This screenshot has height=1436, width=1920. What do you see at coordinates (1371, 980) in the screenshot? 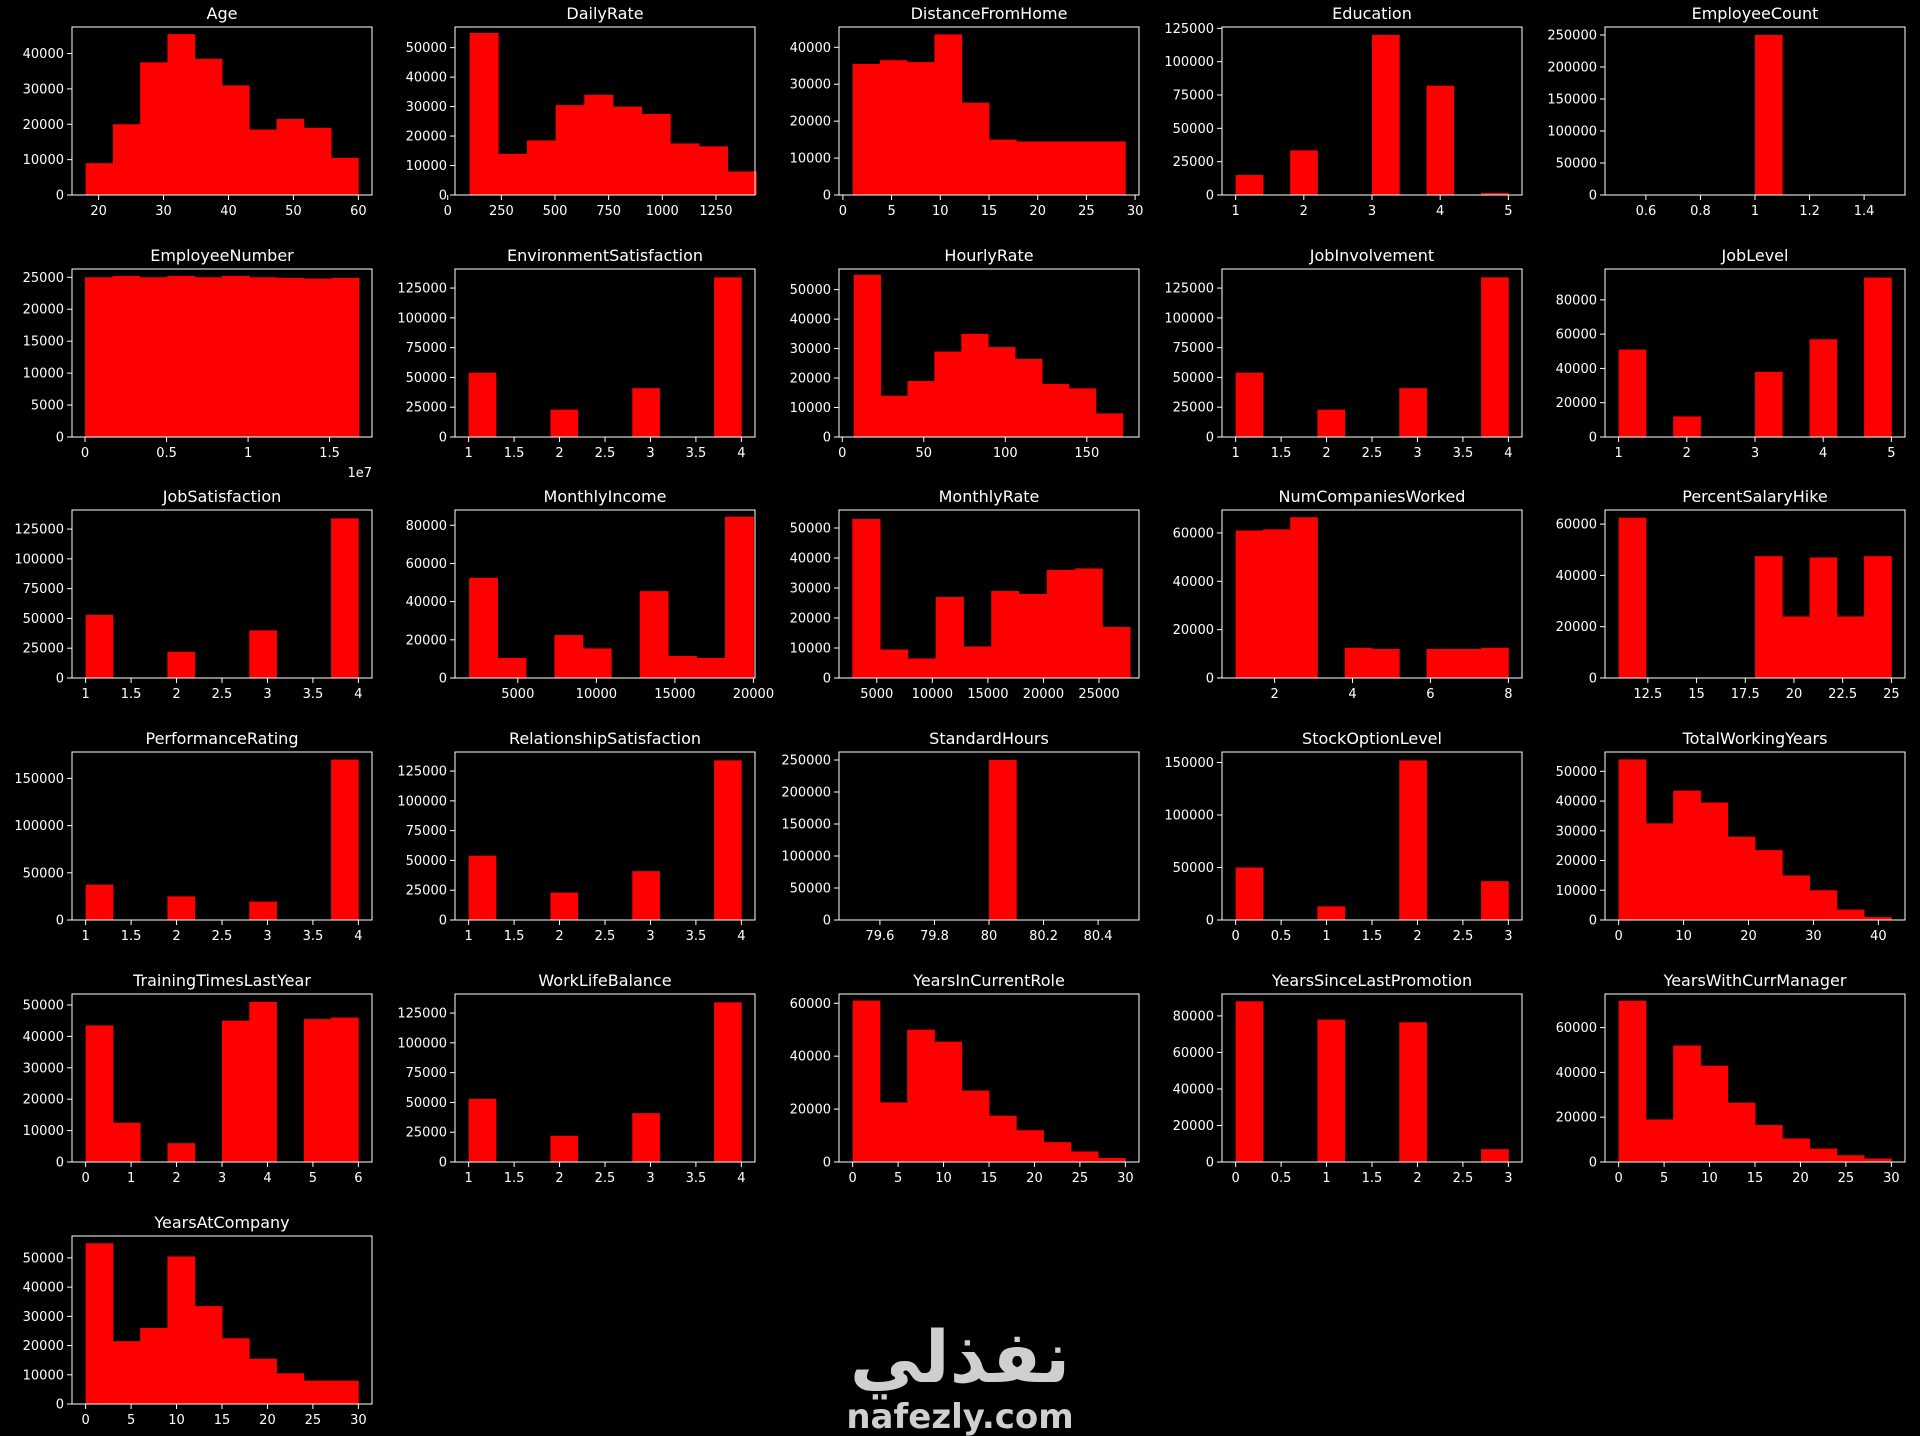
I see `chart-title: YearsSinceLastPromotion` at bounding box center [1371, 980].